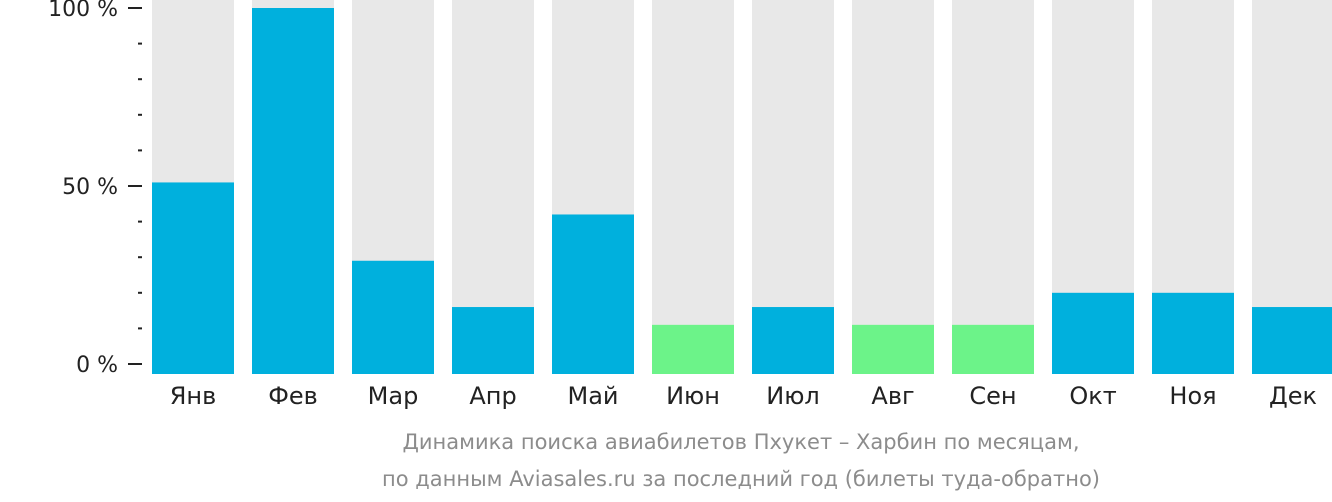 The image size is (1332, 502). I want to click on x-tick-label: Ноя, so click(1192, 396).